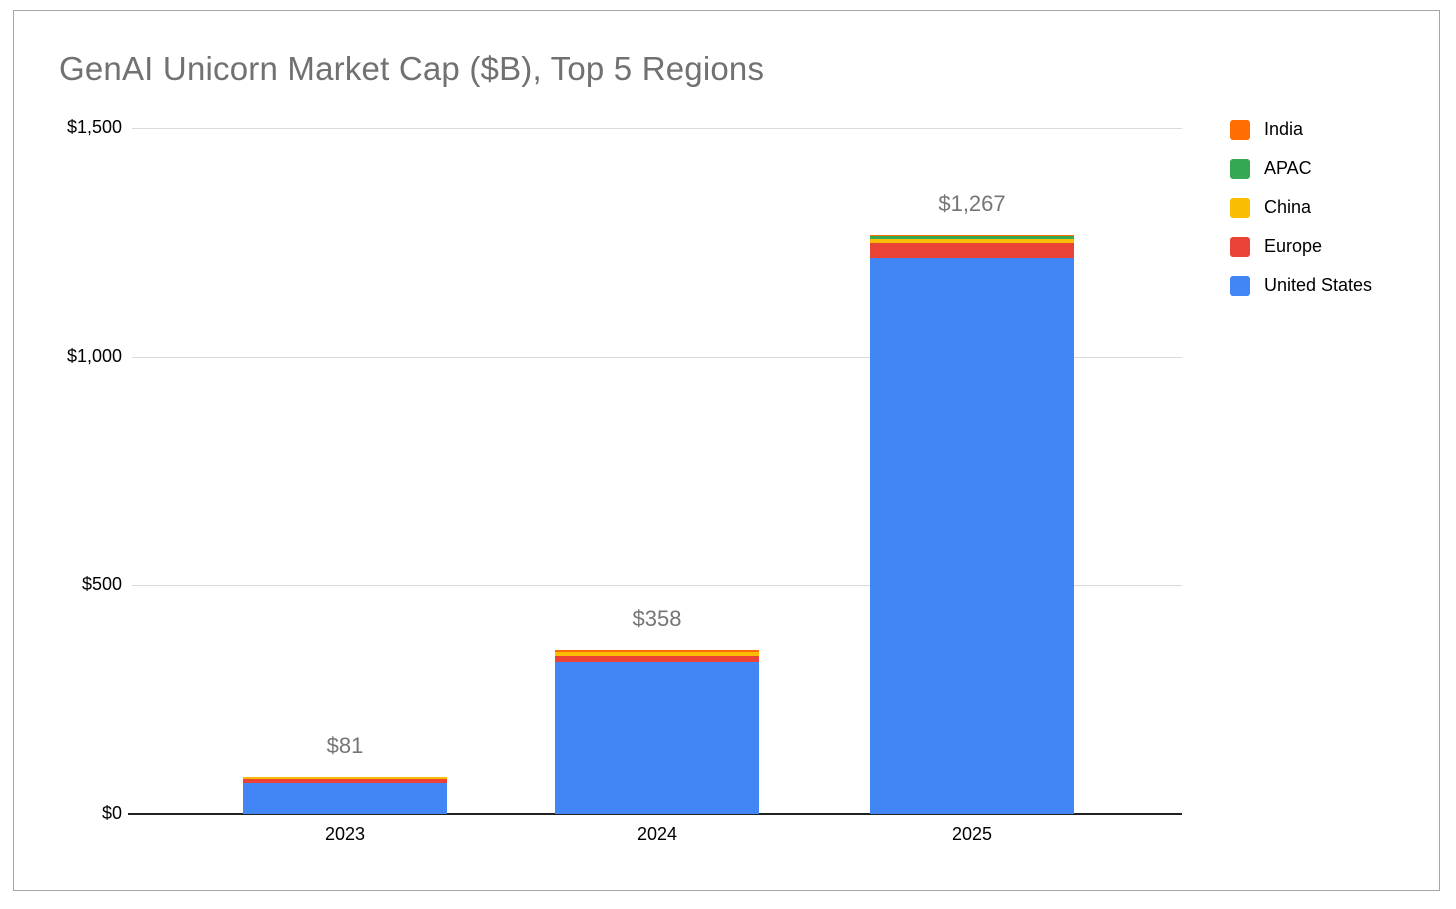 This screenshot has width=1456, height=909. Describe the element at coordinates (1240, 285) in the screenshot. I see `legend-swatch-united-states-icon` at that location.